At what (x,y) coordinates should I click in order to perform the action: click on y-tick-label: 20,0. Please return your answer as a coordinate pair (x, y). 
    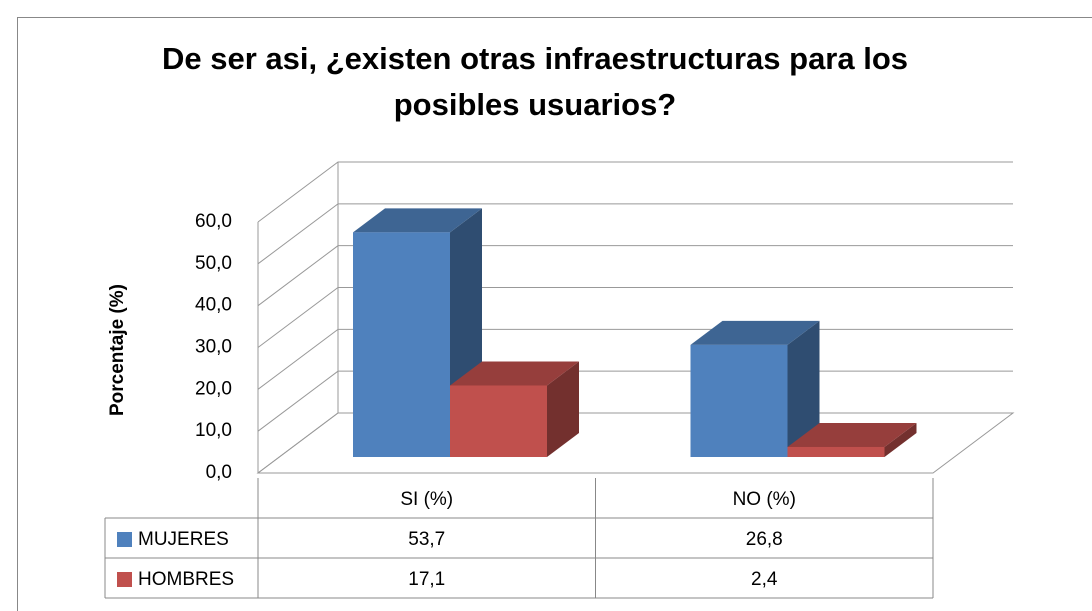
    Looking at the image, I should click on (213, 388).